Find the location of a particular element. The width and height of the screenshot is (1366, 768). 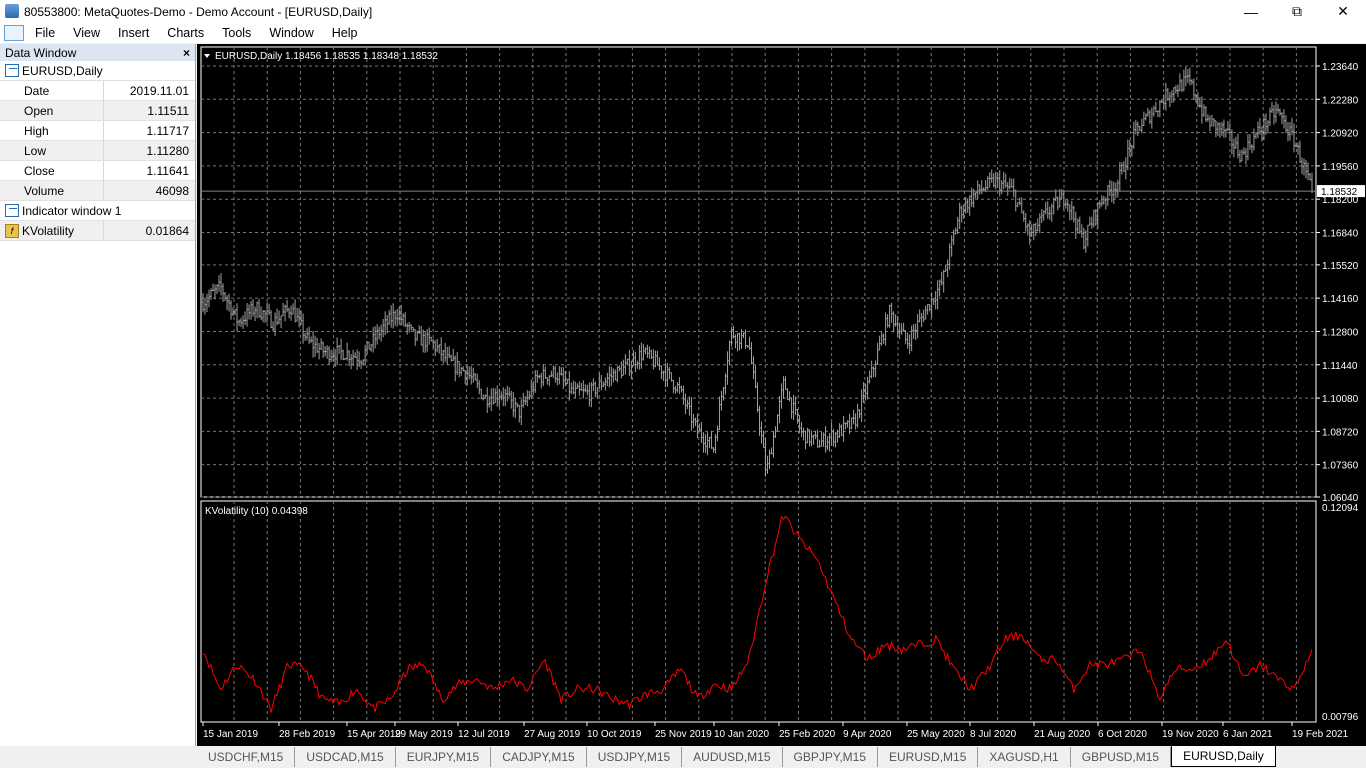

menu-file: File is located at coordinates (45, 33).